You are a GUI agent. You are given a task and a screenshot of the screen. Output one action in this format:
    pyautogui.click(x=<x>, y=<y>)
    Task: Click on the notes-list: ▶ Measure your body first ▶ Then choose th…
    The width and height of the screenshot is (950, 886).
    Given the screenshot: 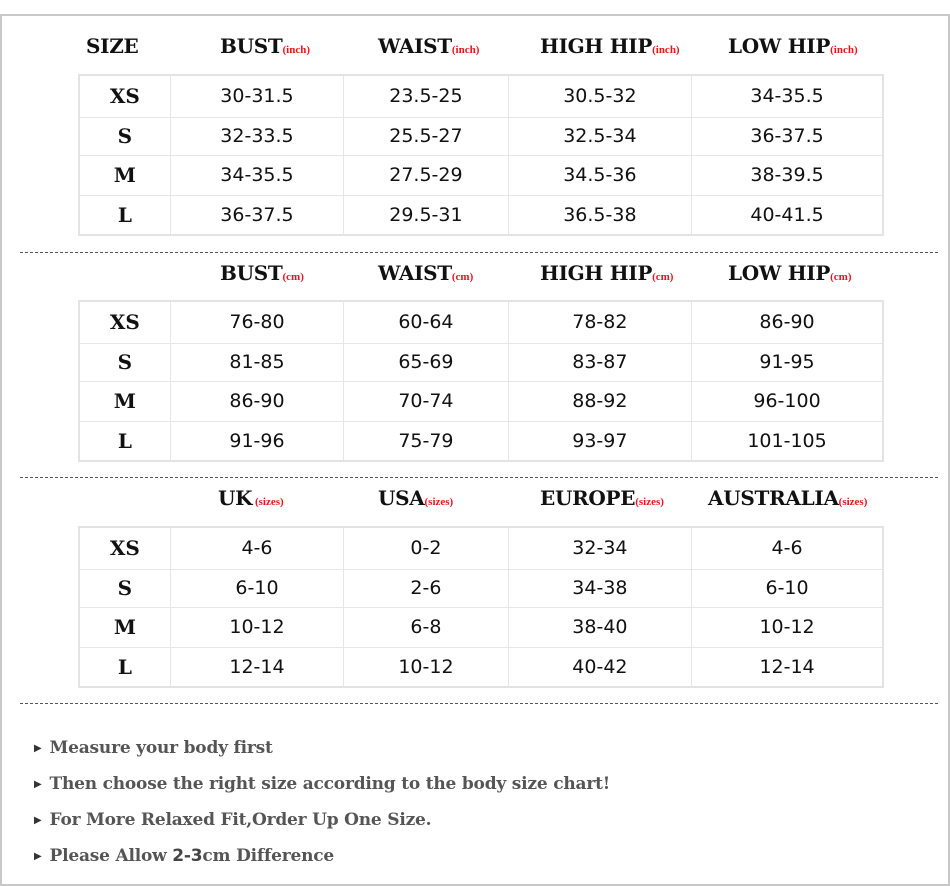 What is the action you would take?
    pyautogui.click(x=322, y=802)
    